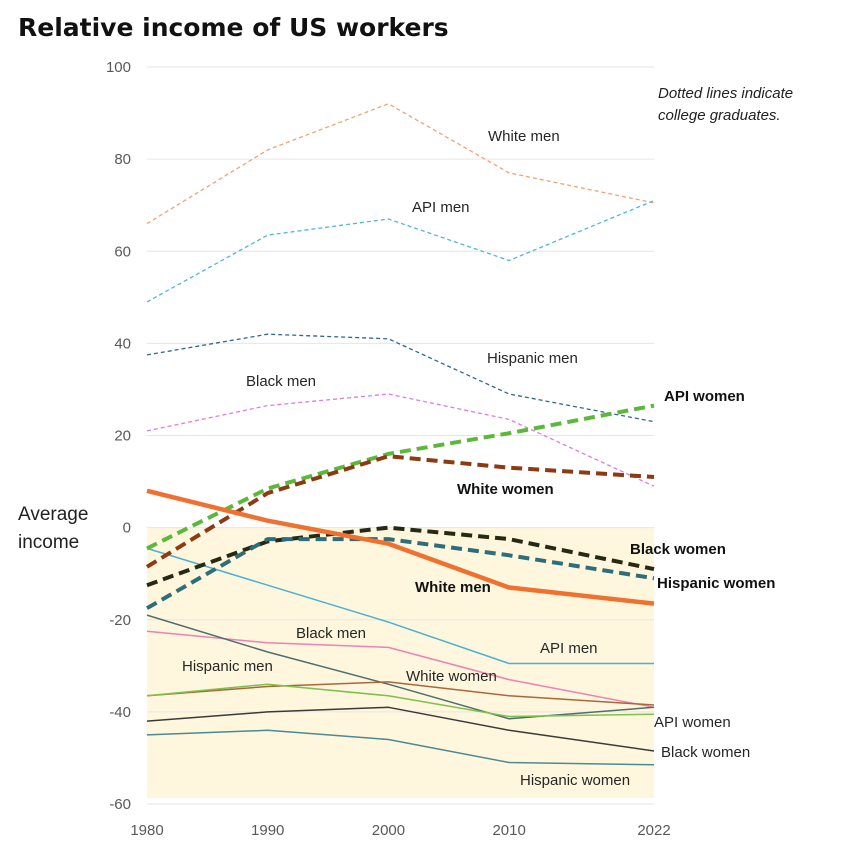 The width and height of the screenshot is (844, 856). I want to click on series-line-non-college-black-women, so click(400, 729).